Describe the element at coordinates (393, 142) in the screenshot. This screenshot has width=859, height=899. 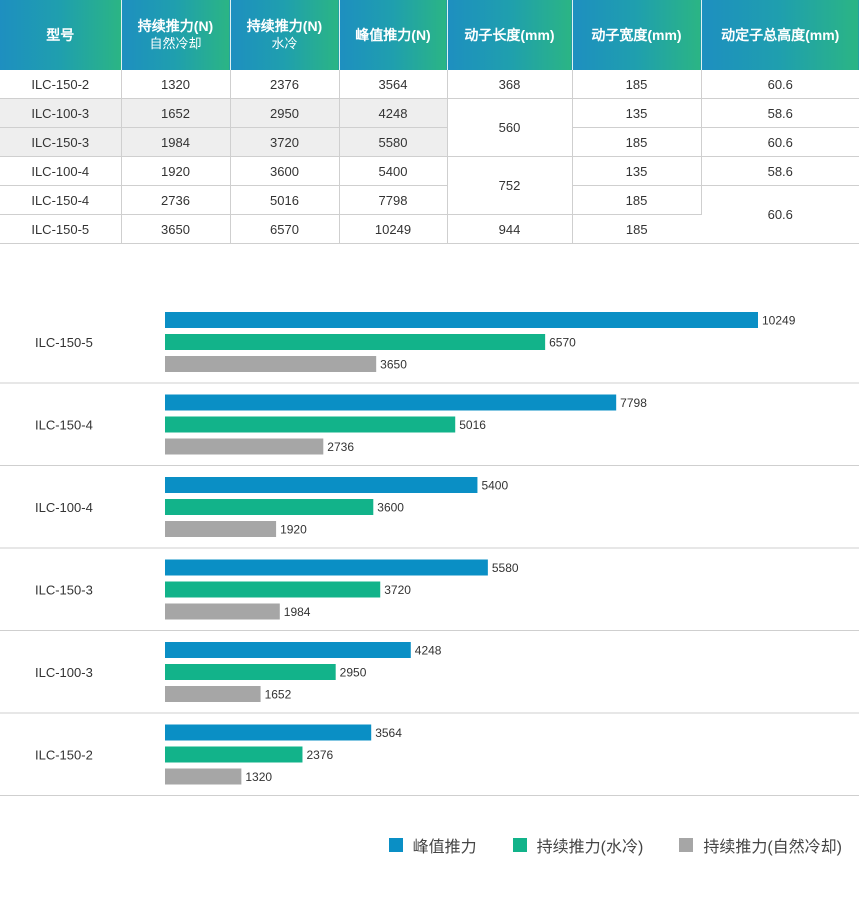
I see `cell-peak: 5580` at that location.